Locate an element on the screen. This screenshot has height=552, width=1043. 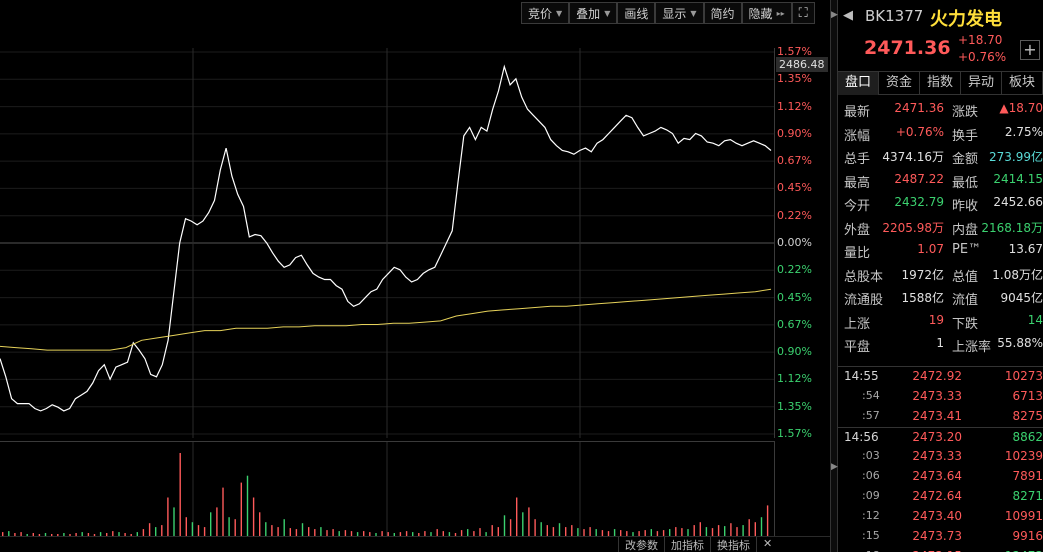
quote-row: 上涨 19 下跌 14 is located at coordinates (940, 322).